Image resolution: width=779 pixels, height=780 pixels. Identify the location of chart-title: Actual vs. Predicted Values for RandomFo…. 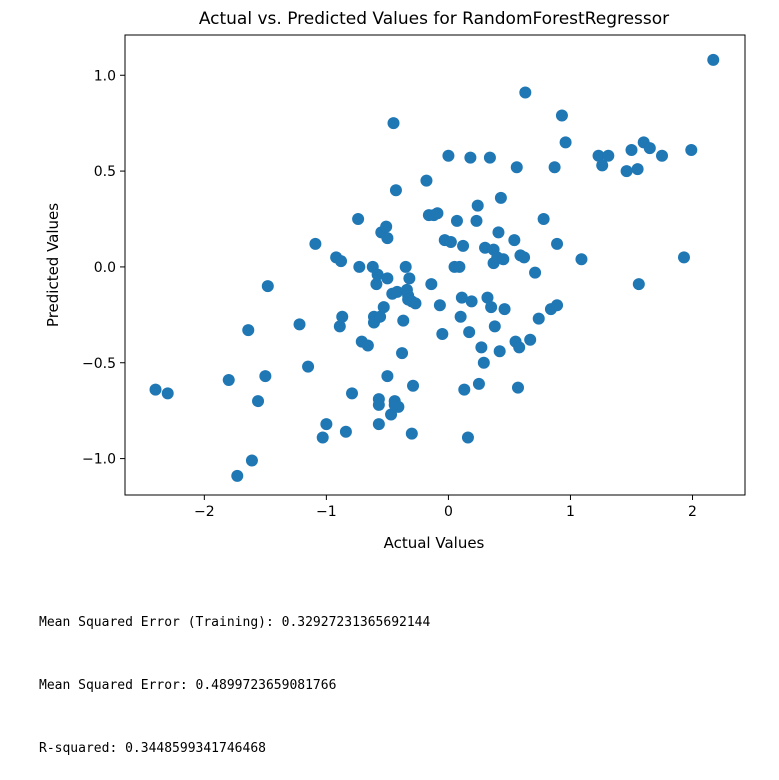
(434, 19).